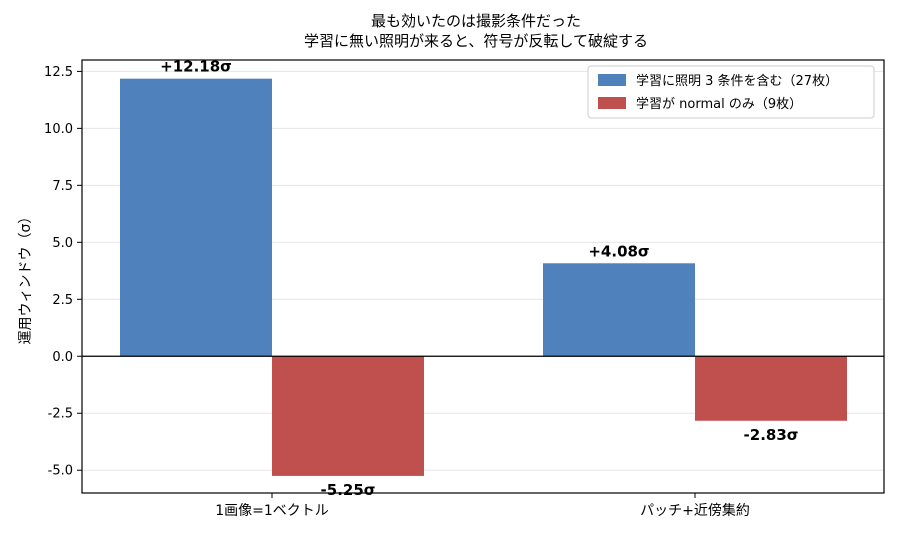 This screenshot has width=900, height=536. I want to click on y-tick-label: -5.0, so click(60, 471).